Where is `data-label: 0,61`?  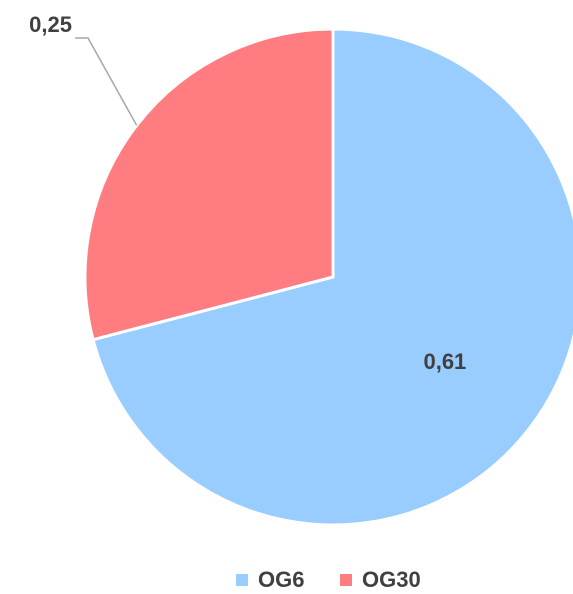
data-label: 0,61 is located at coordinates (444, 361).